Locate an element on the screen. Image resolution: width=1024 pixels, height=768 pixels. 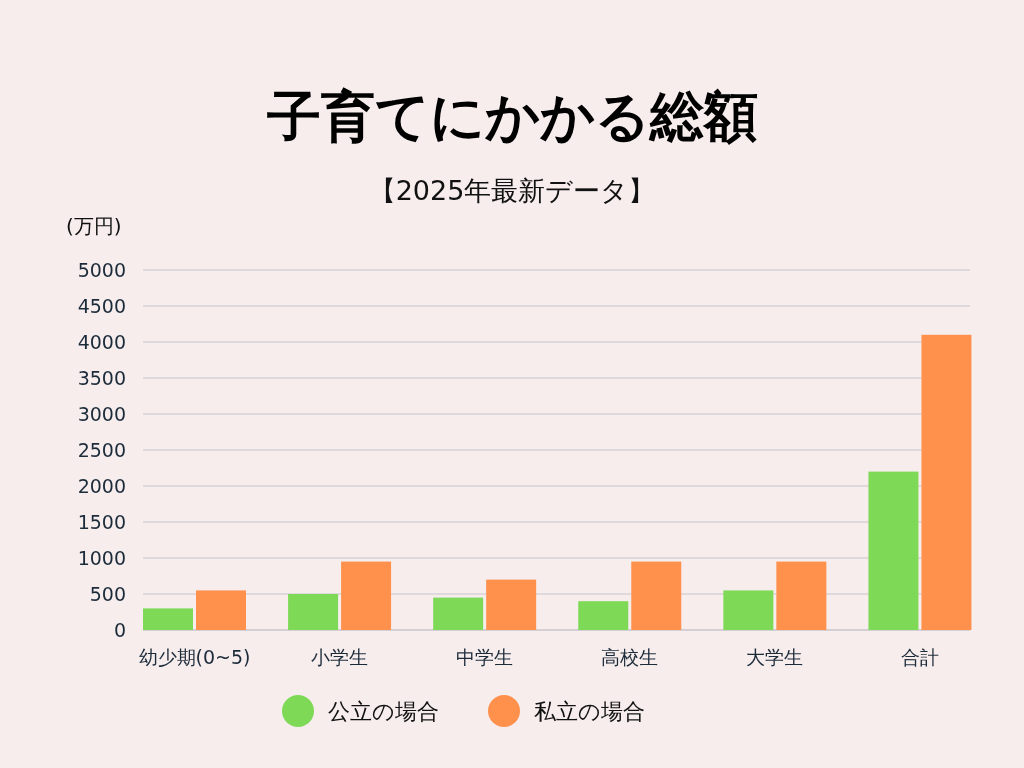
chart-title: 子育てにかかる総額 is located at coordinates (512, 116).